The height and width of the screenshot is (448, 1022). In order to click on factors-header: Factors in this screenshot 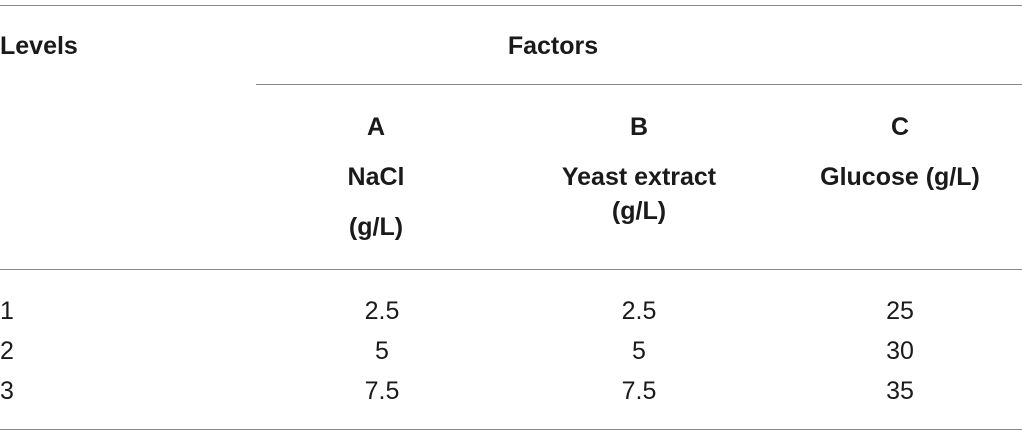, I will do `click(553, 46)`.